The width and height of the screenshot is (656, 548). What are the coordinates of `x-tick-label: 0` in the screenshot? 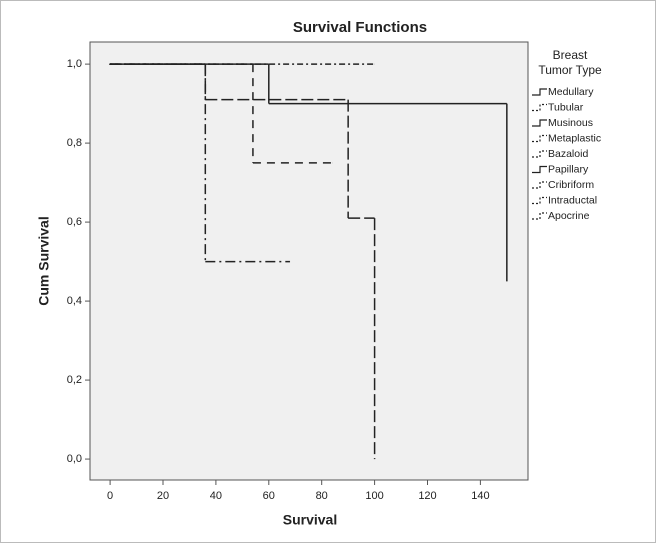 It's located at (110, 496).